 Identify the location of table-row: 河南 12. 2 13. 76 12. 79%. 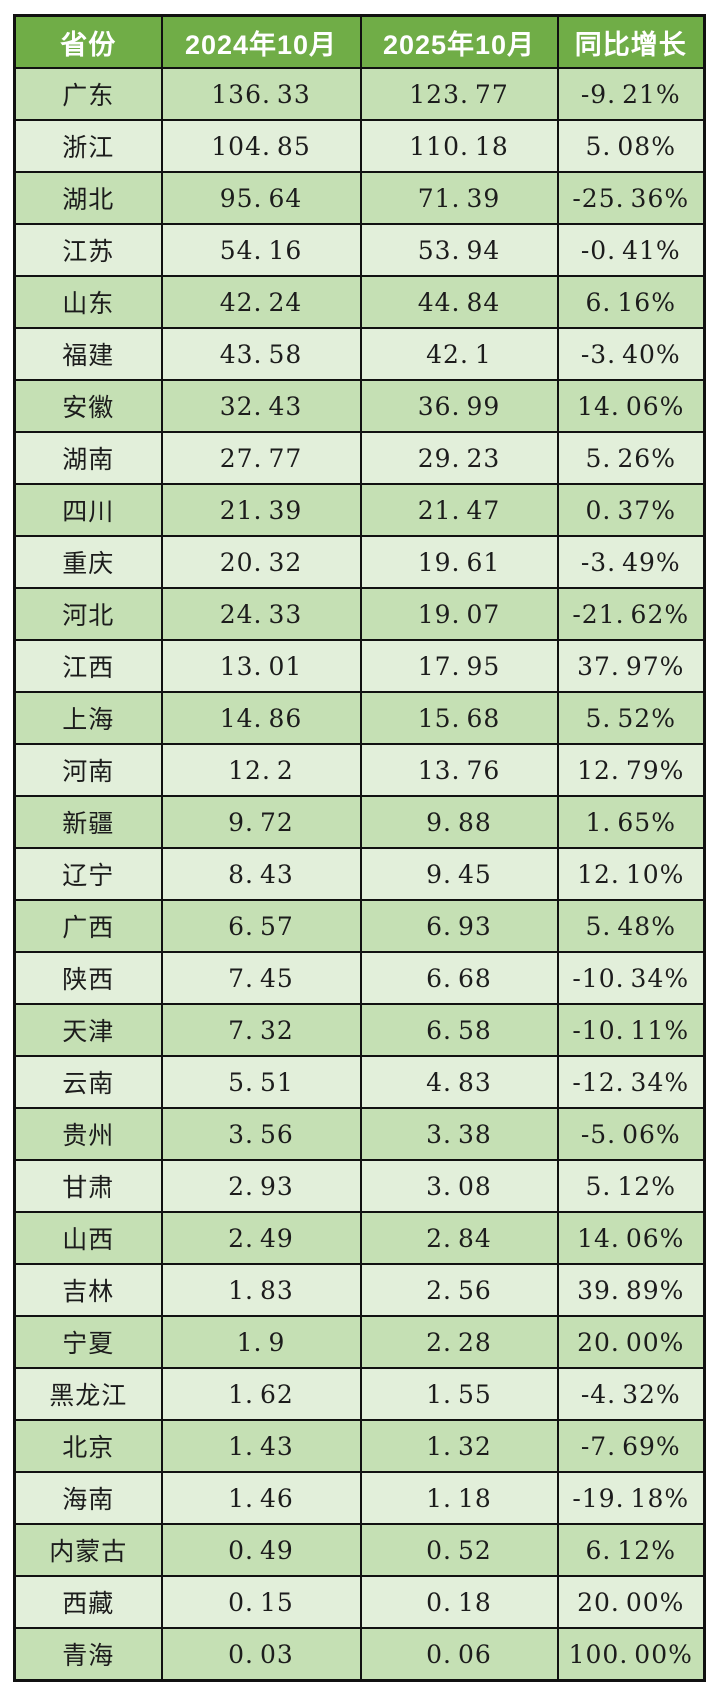
(359, 770).